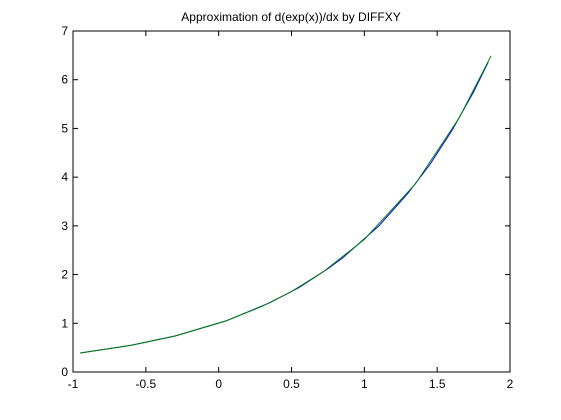 The image size is (561, 420). What do you see at coordinates (64, 226) in the screenshot?
I see `y-tick-label: 3` at bounding box center [64, 226].